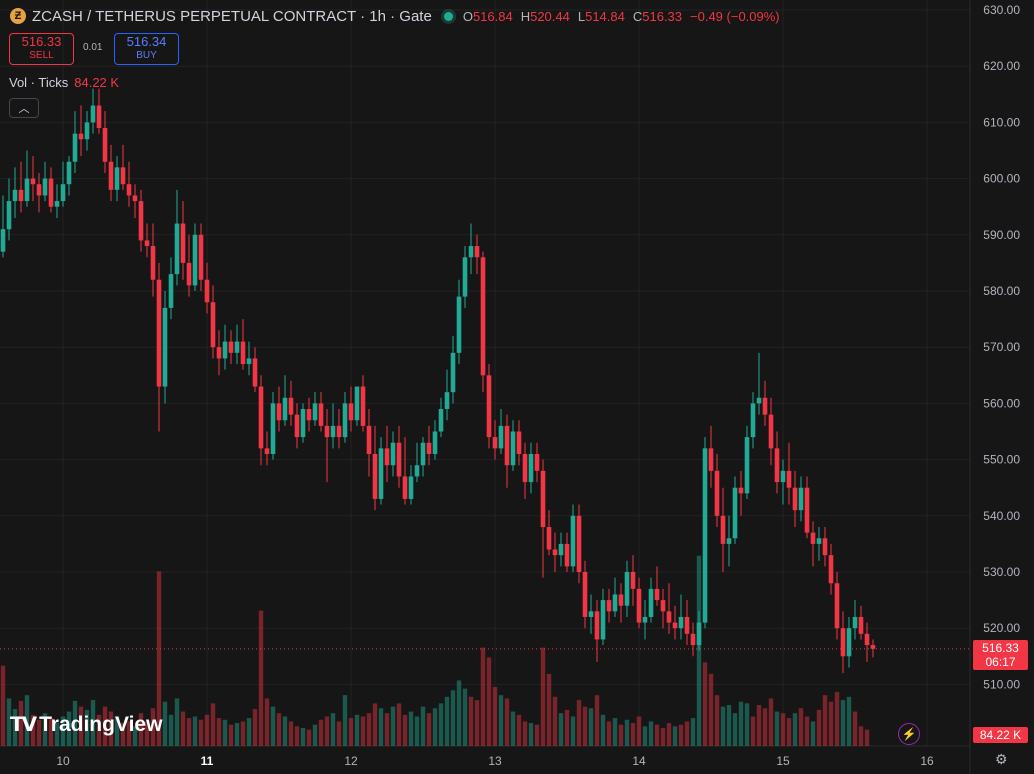  What do you see at coordinates (448, 16) in the screenshot?
I see `market-status-dot` at bounding box center [448, 16].